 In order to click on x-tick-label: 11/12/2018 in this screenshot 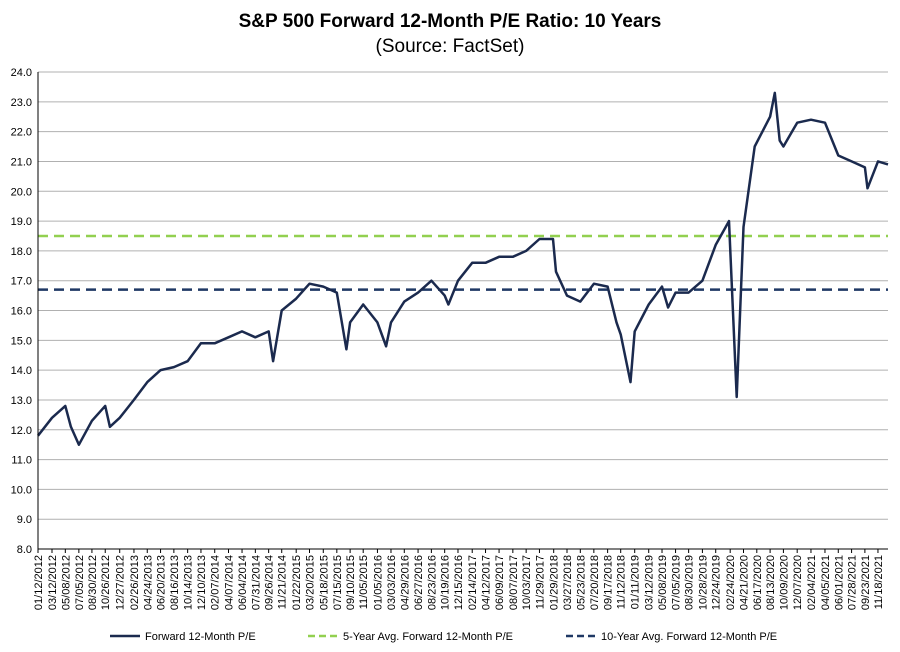, I will do `click(622, 582)`.